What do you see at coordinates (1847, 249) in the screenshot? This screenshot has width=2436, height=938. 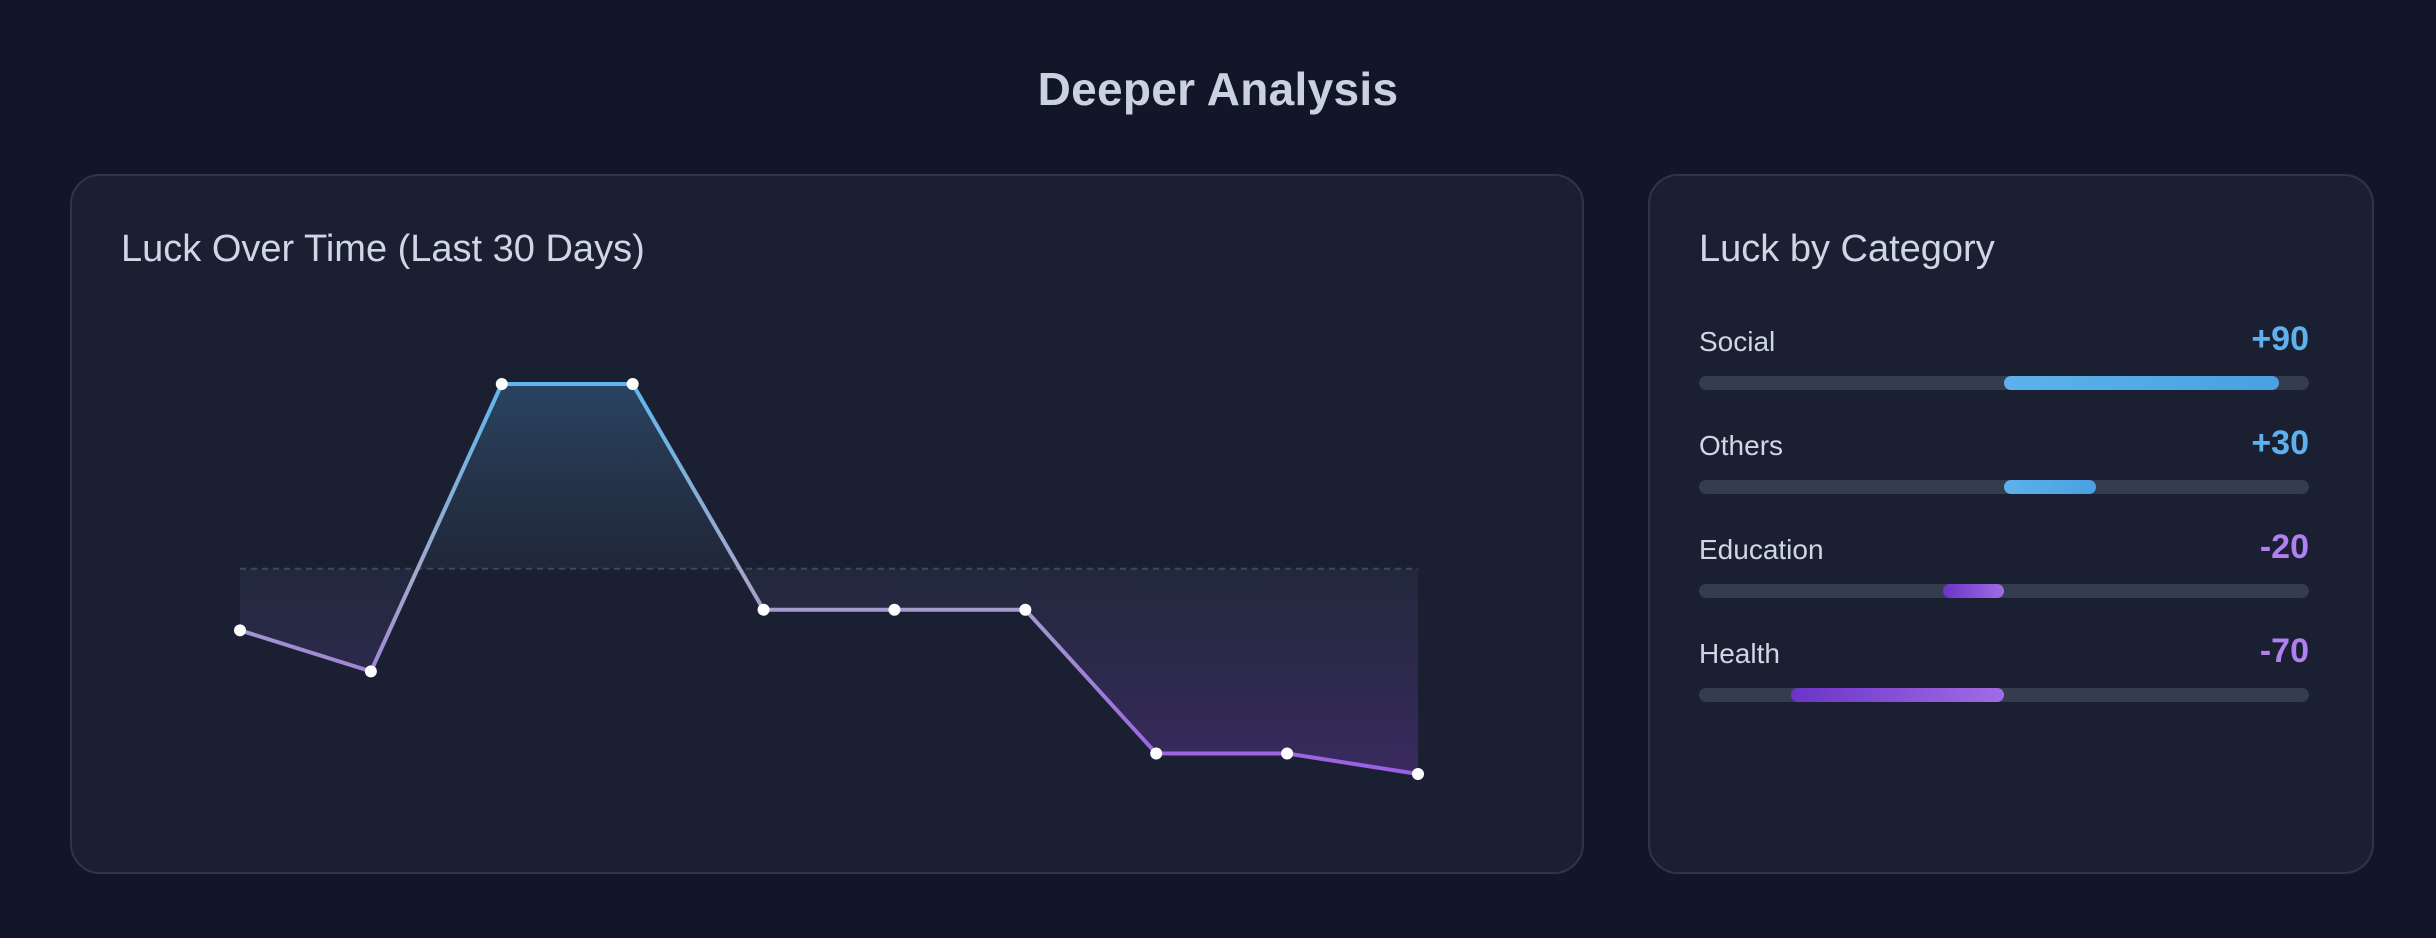 I see `luck-by-category-title: Luck by Category` at bounding box center [1847, 249].